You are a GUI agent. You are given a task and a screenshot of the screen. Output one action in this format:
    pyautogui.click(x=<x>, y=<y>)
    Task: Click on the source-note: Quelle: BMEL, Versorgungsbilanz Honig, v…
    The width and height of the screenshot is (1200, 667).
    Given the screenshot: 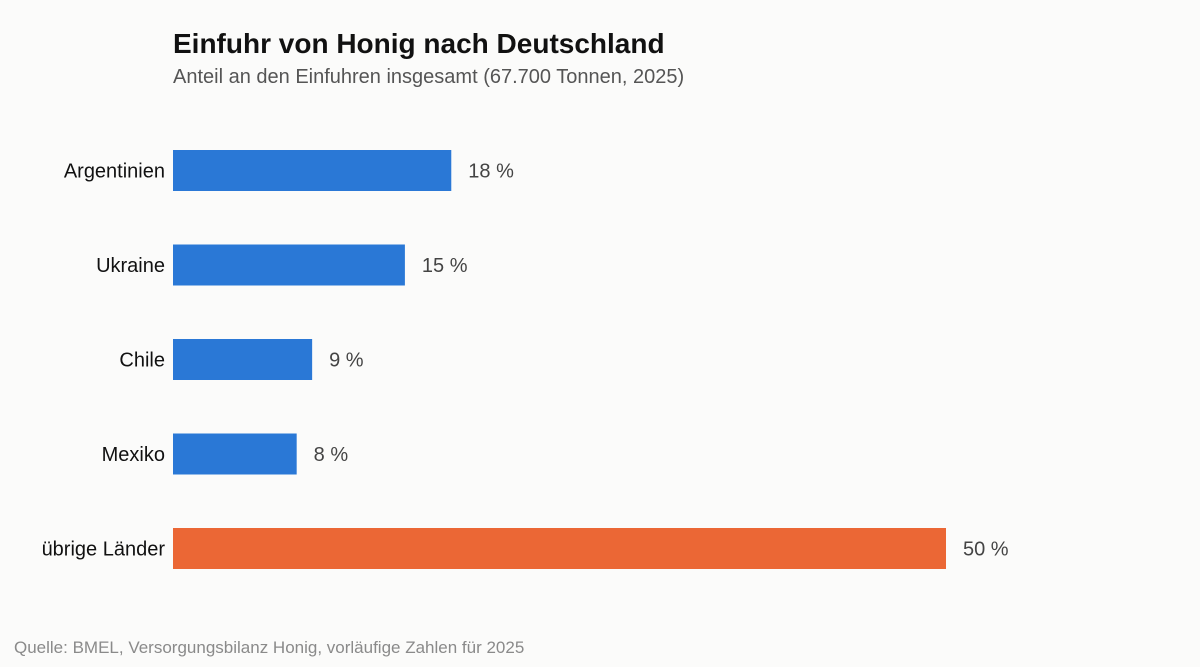 What is the action you would take?
    pyautogui.click(x=269, y=647)
    